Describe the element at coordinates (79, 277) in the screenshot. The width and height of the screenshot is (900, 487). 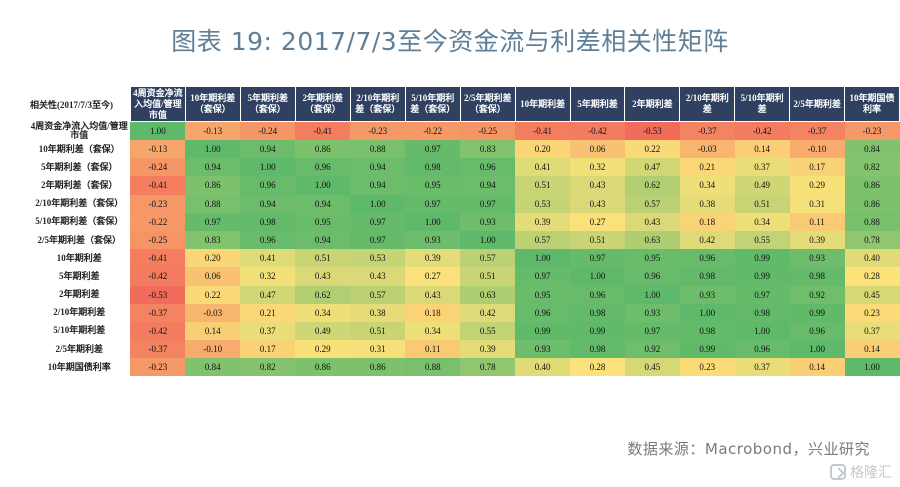
I see `row-header: 5年期利差` at that location.